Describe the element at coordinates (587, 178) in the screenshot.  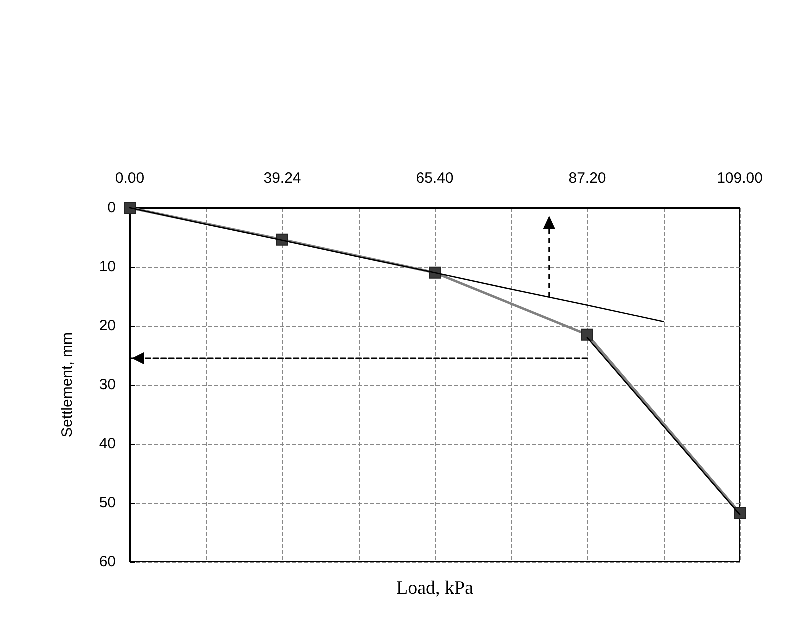
I see `x-tick-label: 87.20` at that location.